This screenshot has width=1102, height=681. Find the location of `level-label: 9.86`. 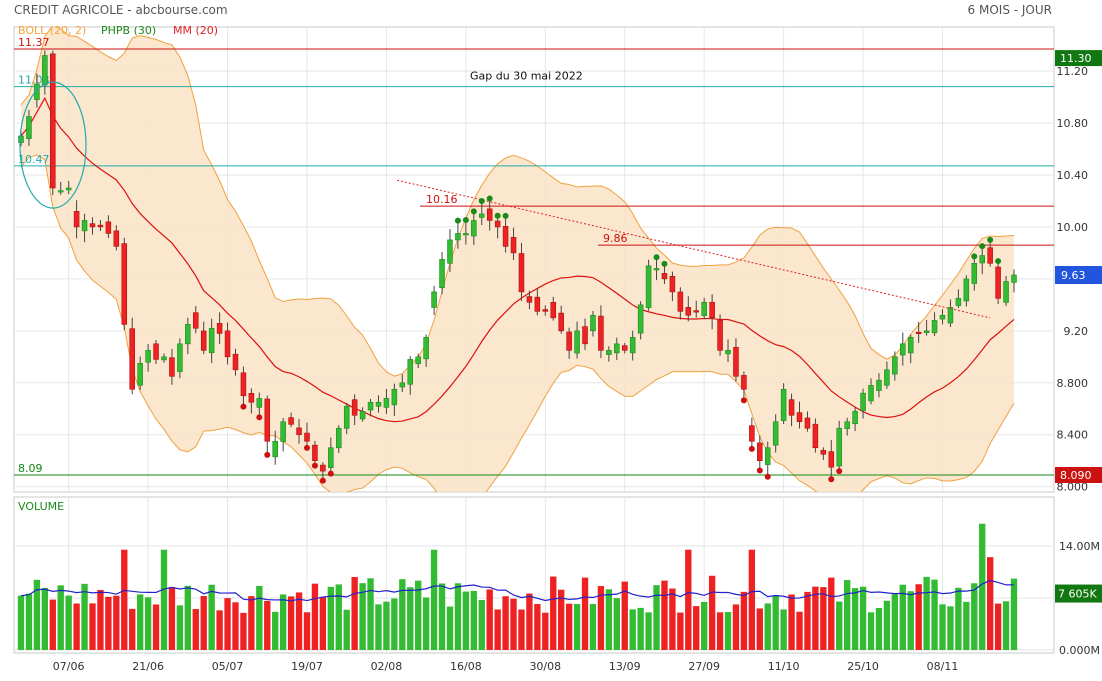

level-label: 9.86 is located at coordinates (615, 238).